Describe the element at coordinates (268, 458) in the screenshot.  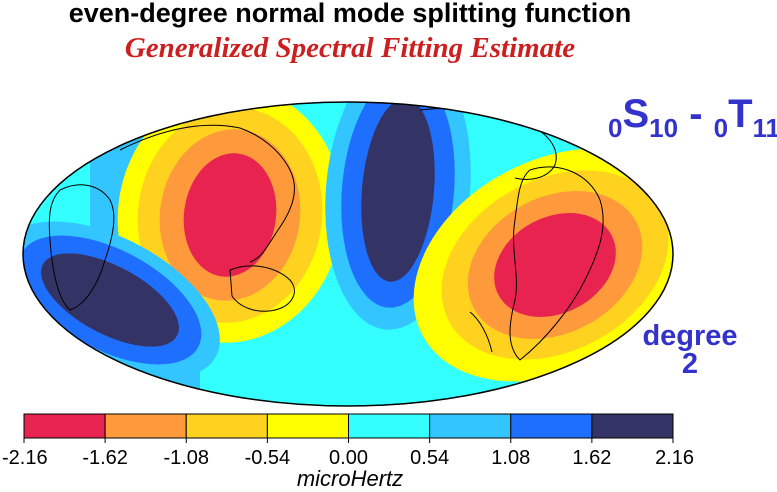
I see `colorbar-tick-label: -0.54` at that location.